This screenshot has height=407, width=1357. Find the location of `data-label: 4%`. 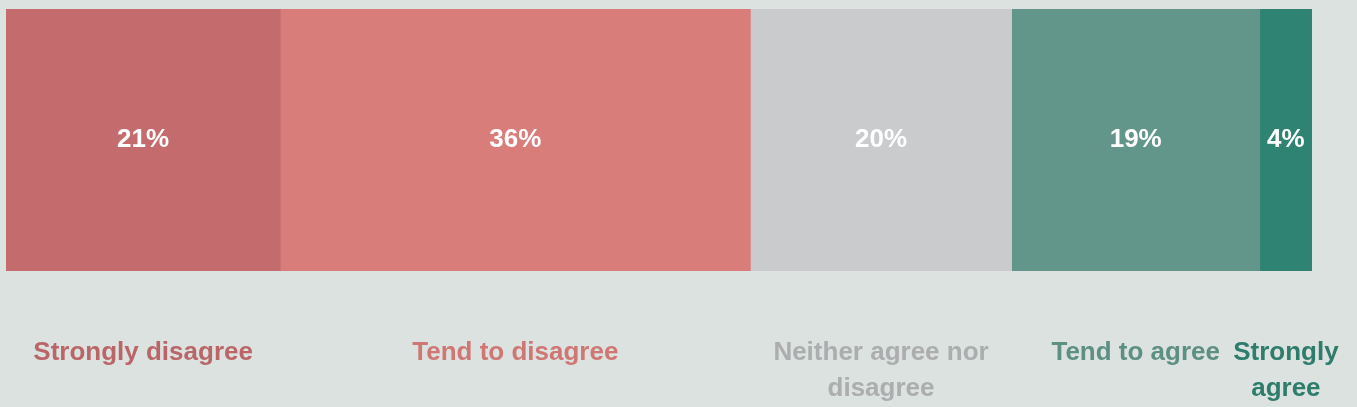

data-label: 4% is located at coordinates (1286, 138).